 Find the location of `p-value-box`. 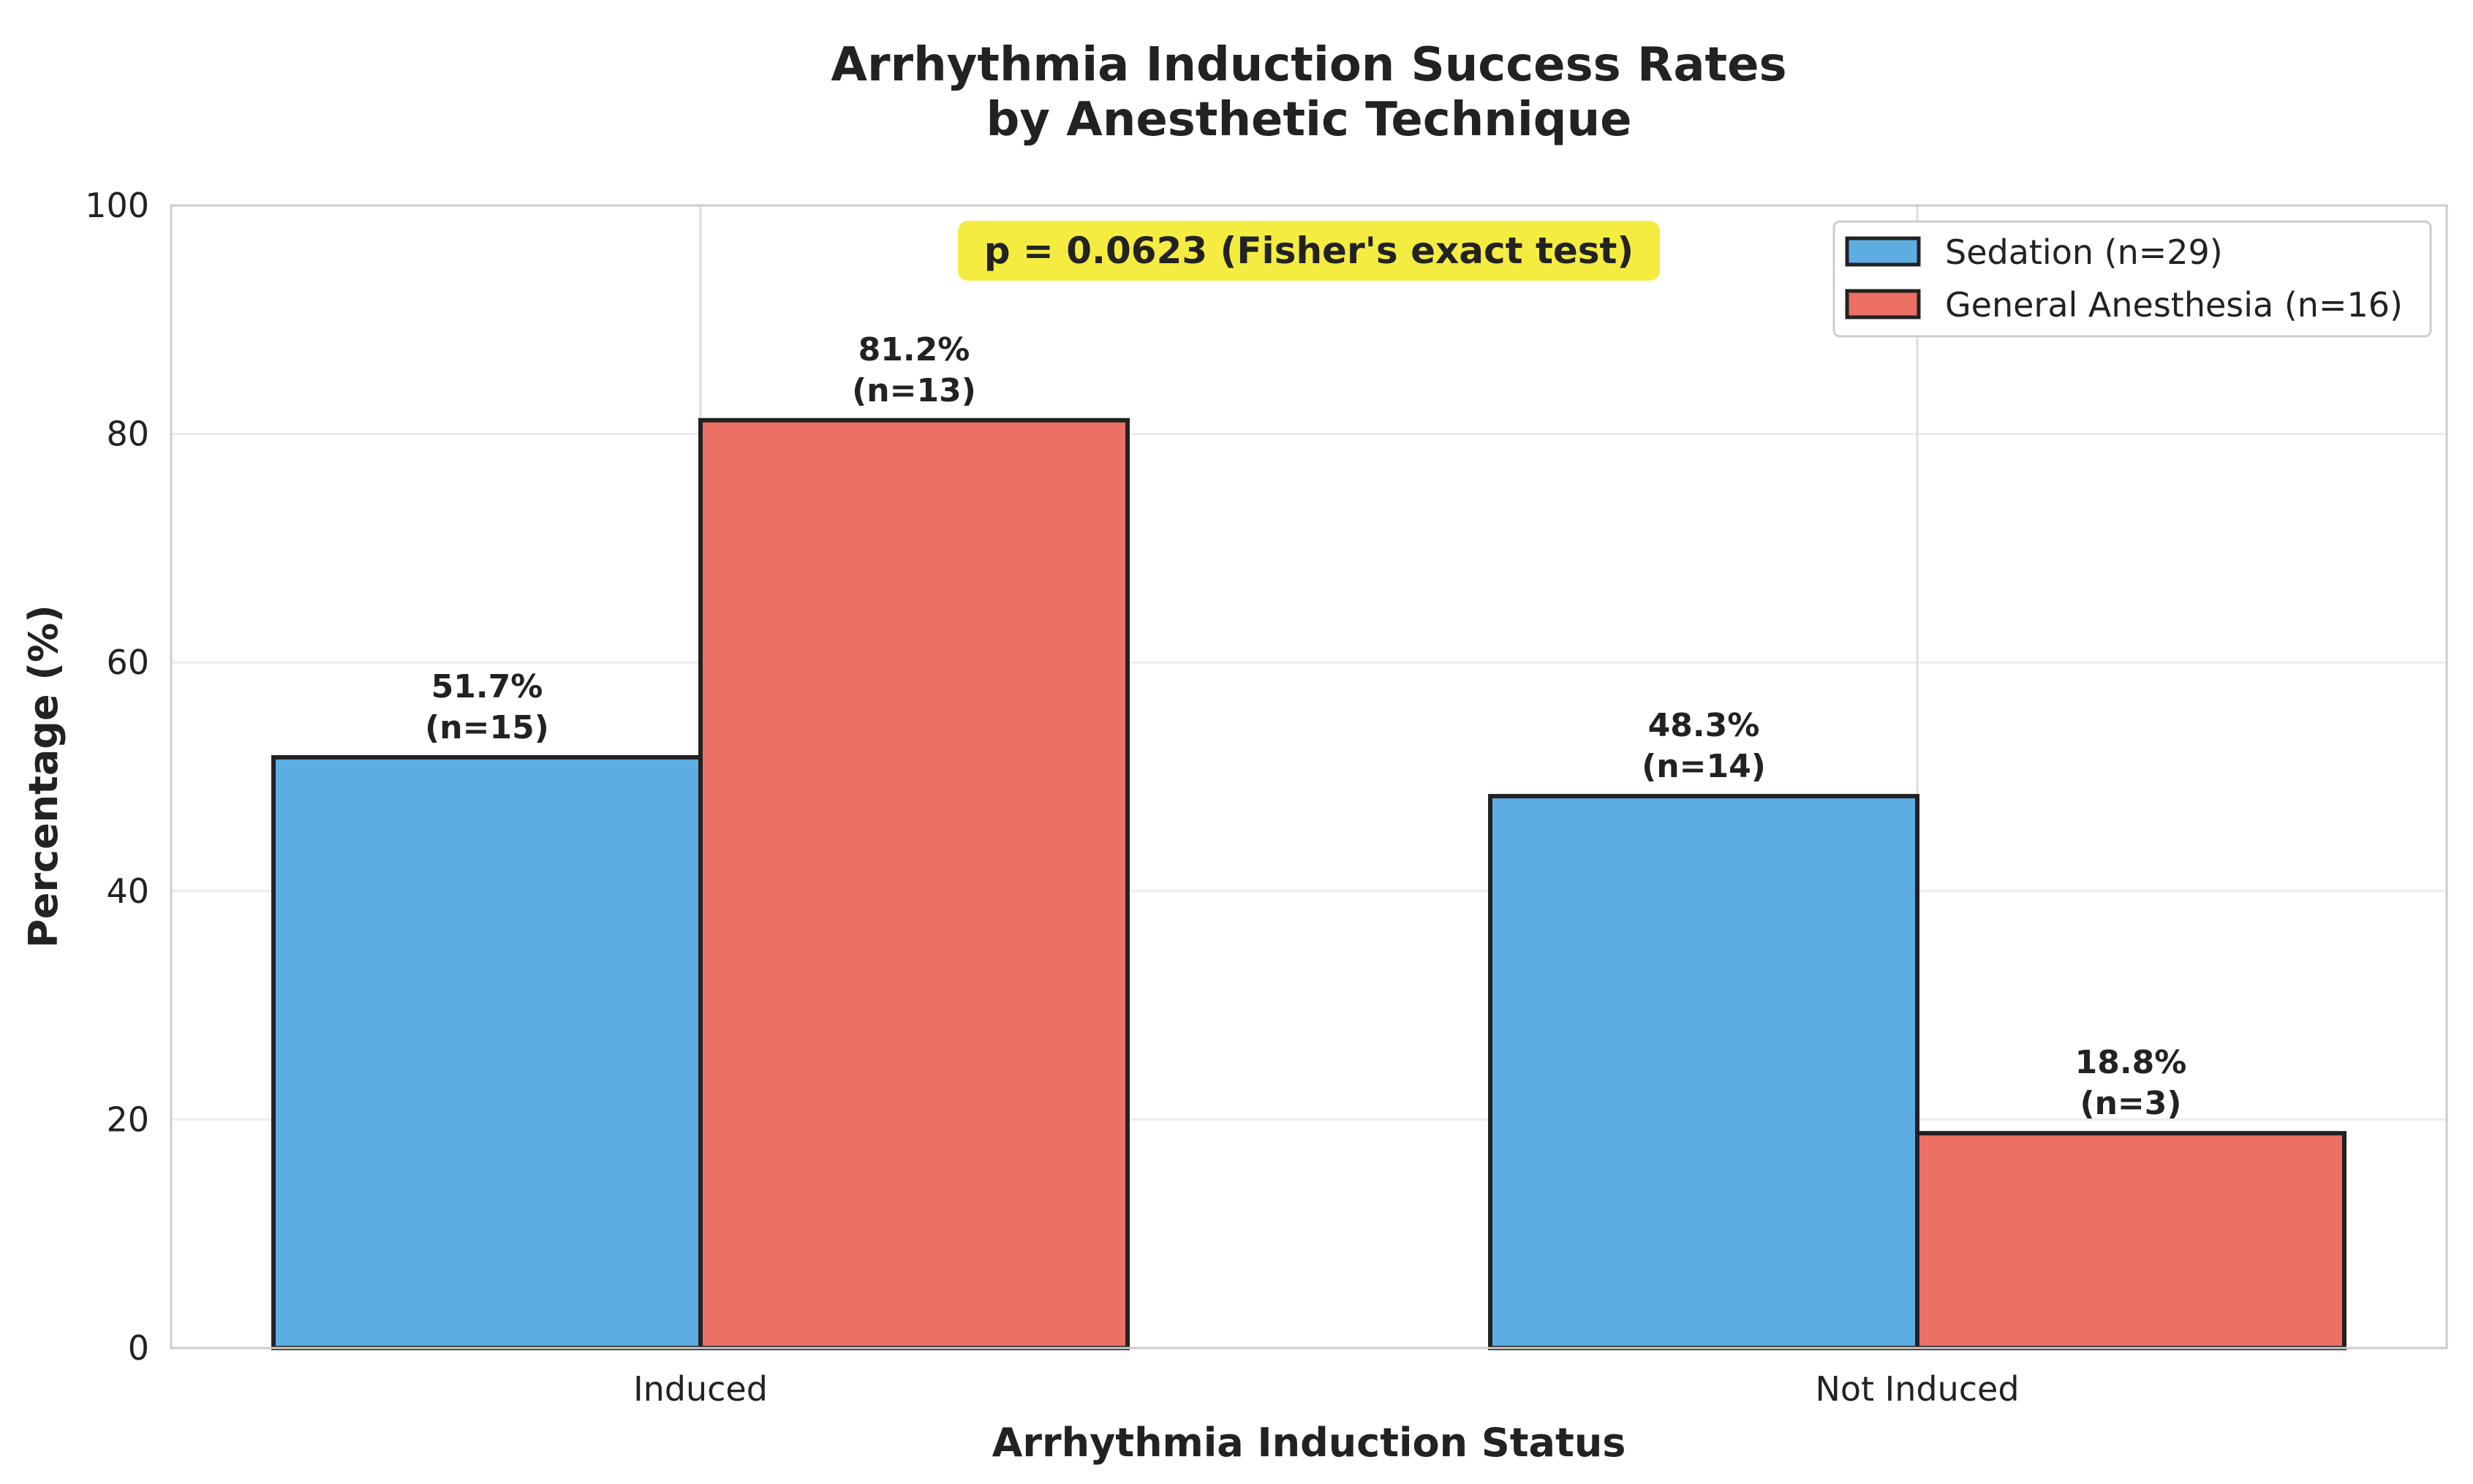

p-value-box is located at coordinates (1309, 251).